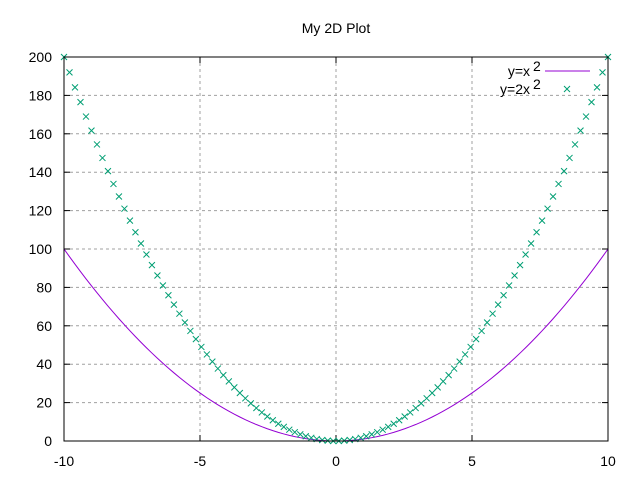 Image resolution: width=640 pixels, height=480 pixels. I want to click on chart-title: My 2D Plot, so click(336, 28).